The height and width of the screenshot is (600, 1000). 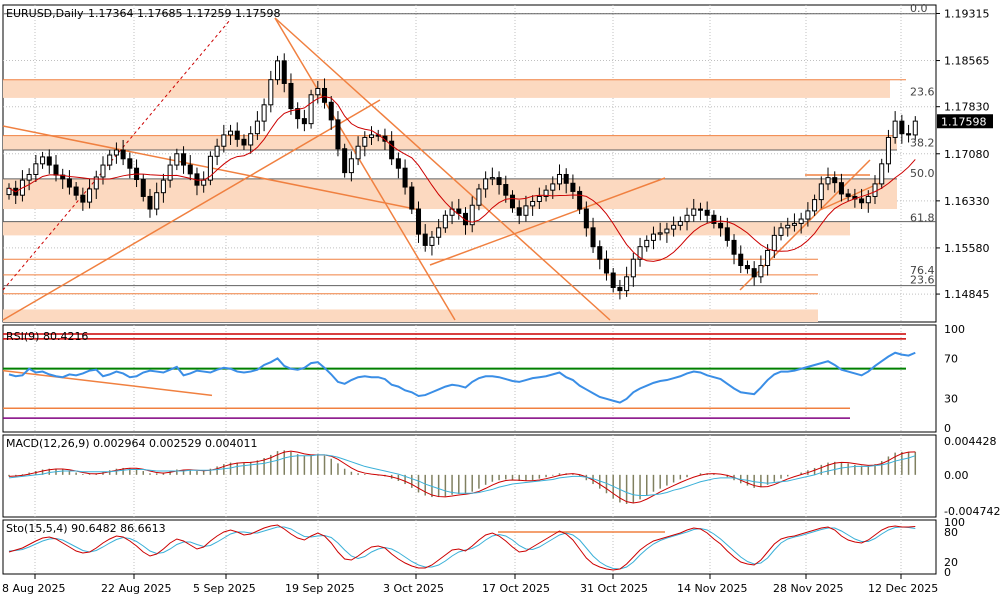 I want to click on stoch-title: Sto(15,5,4) 90.6482 86.6613, so click(x=86, y=528).